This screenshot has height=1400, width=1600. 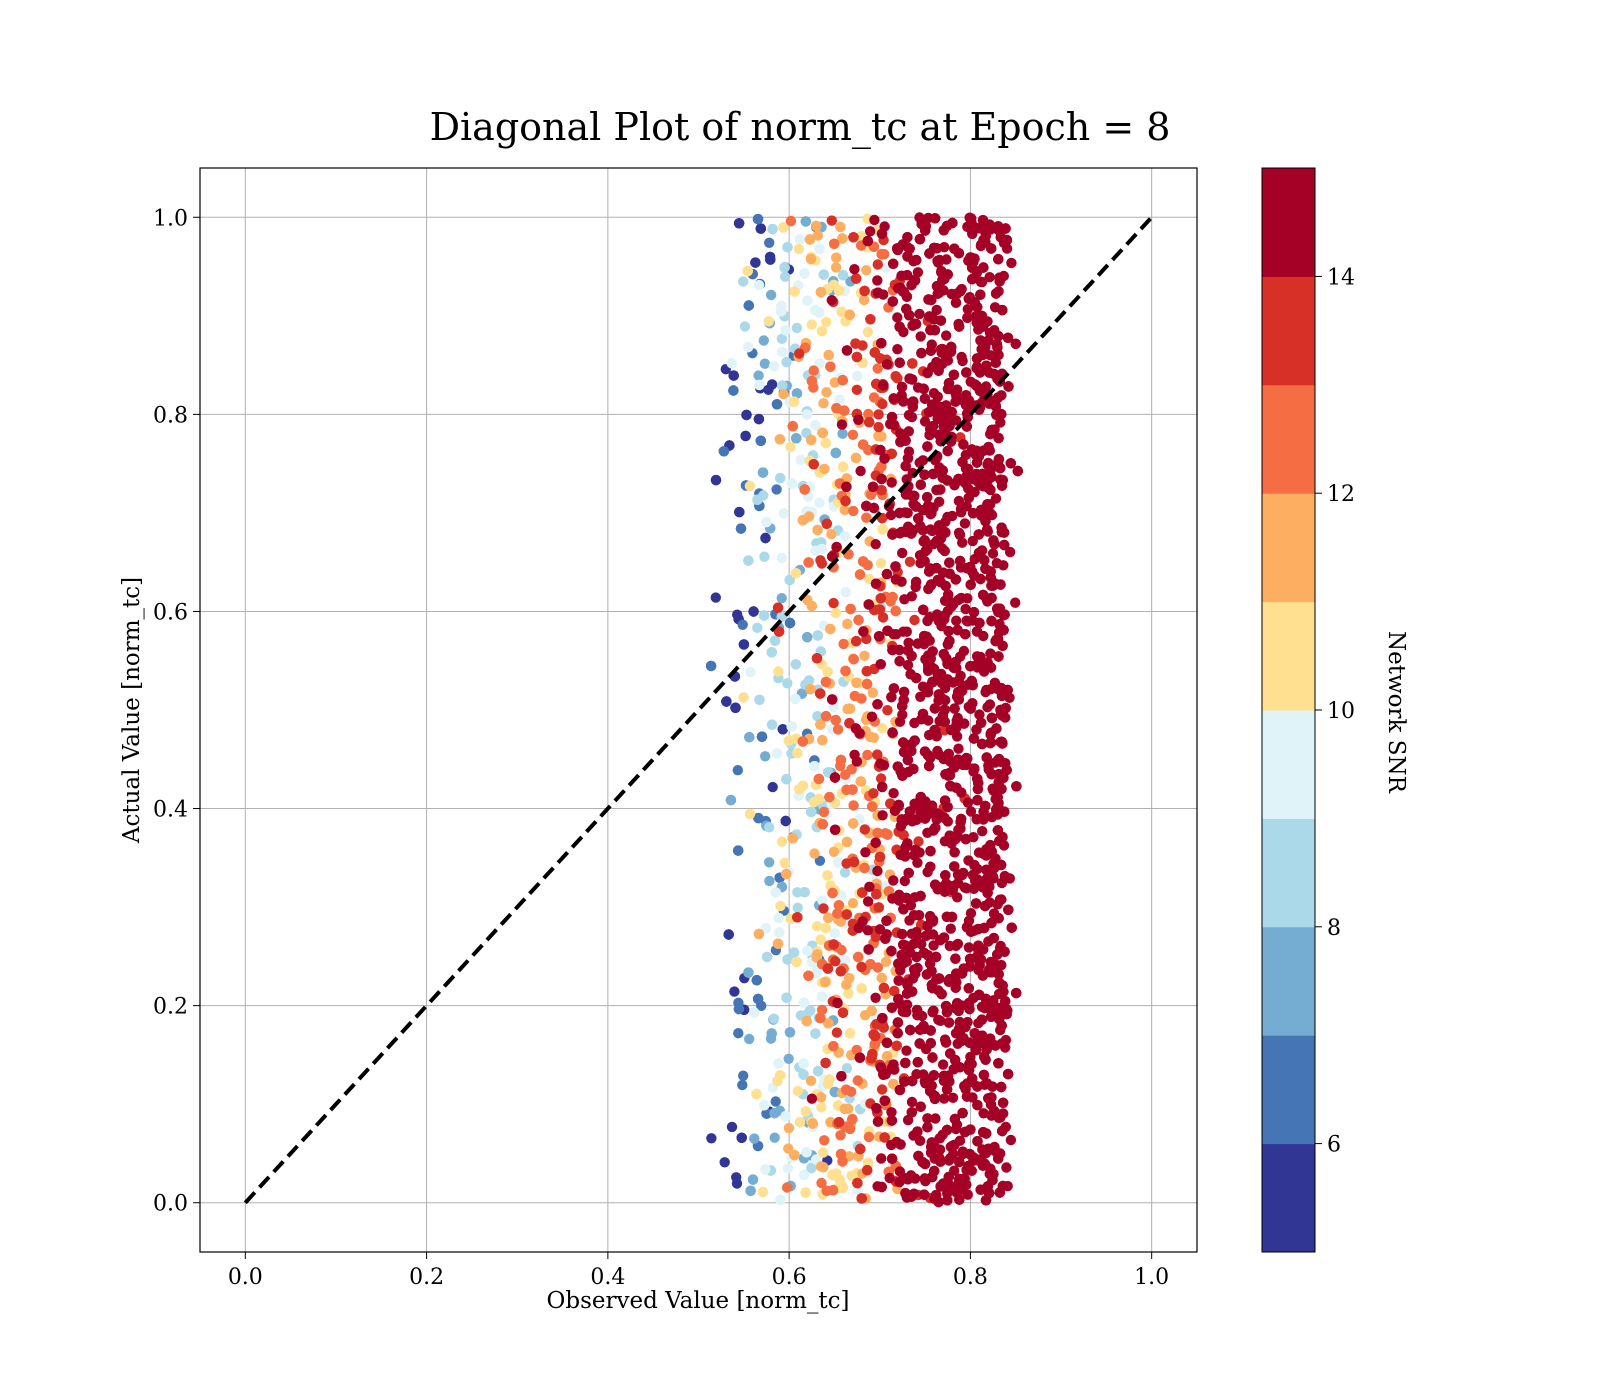 What do you see at coordinates (800, 127) in the screenshot?
I see `chart-title: Diagonal Plot of norm_tc at Epoch = 8` at bounding box center [800, 127].